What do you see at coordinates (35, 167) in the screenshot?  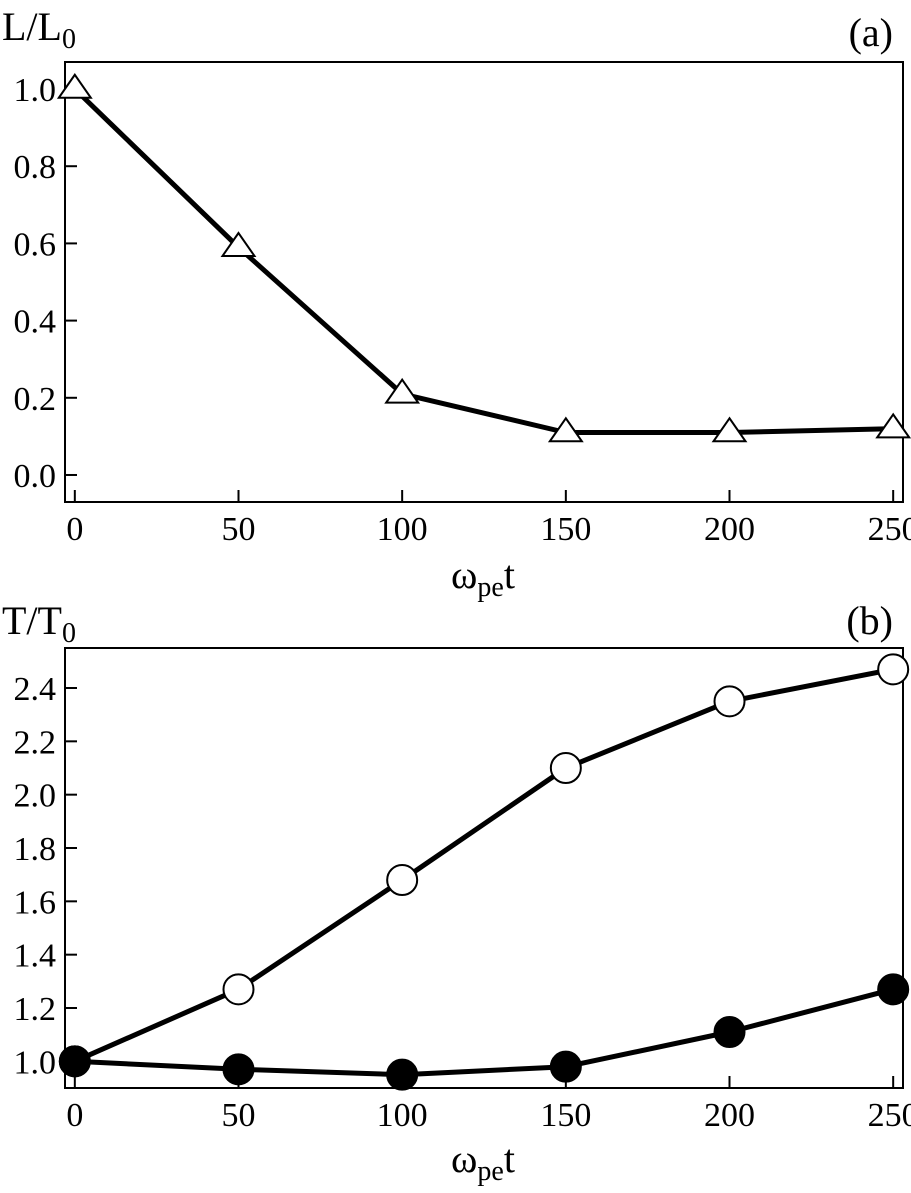 I see `y-tick-label: 0.8` at bounding box center [35, 167].